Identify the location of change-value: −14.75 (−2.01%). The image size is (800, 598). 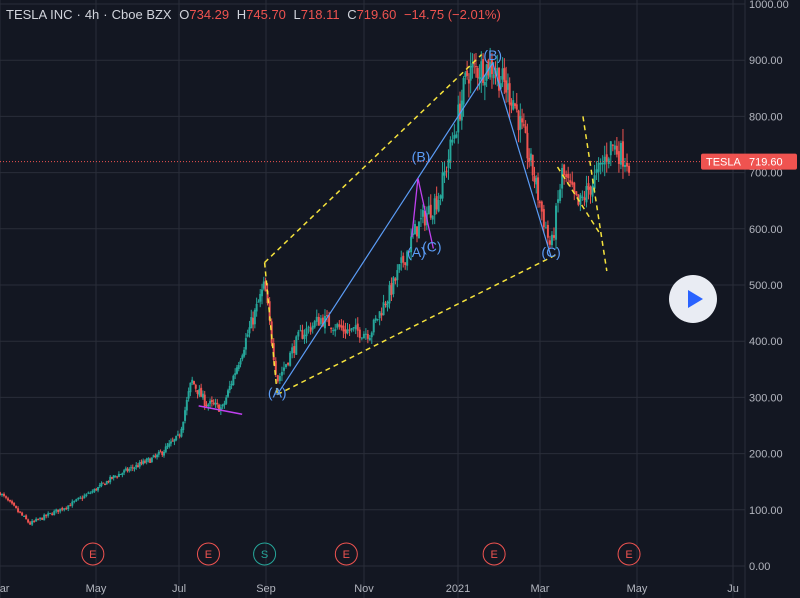
(452, 14).